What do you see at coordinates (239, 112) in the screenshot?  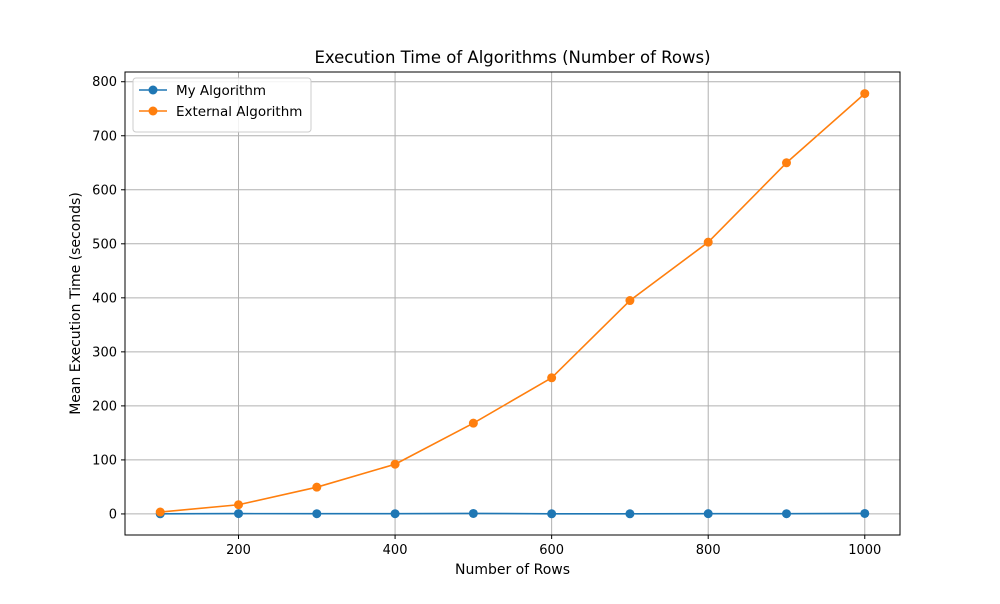 I see `legend-label-external-algorithm: External Algorithm` at bounding box center [239, 112].